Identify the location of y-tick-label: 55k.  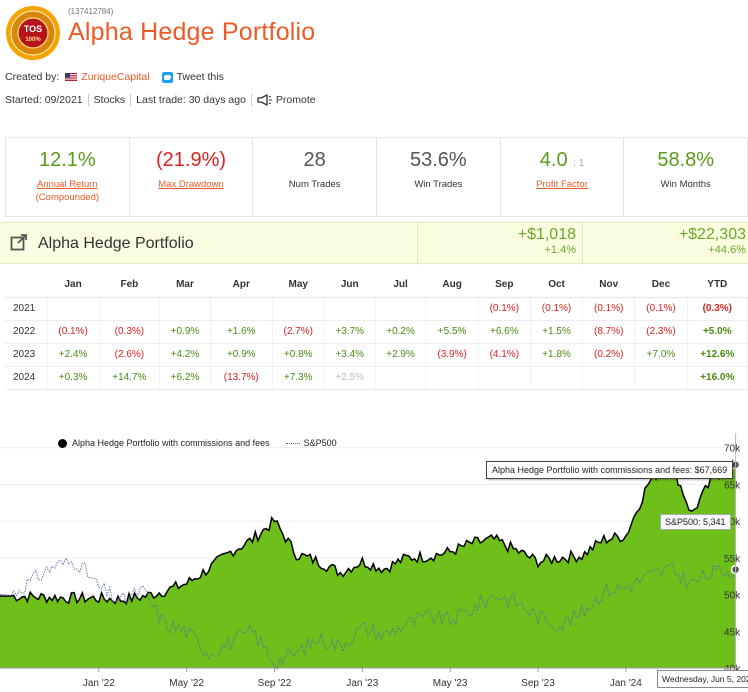
(732, 559).